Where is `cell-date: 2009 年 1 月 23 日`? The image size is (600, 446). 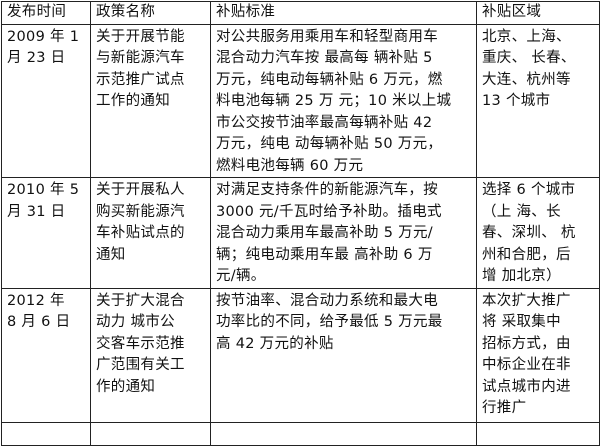 cell-date: 2009 年 1 月 23 日 is located at coordinates (46, 100).